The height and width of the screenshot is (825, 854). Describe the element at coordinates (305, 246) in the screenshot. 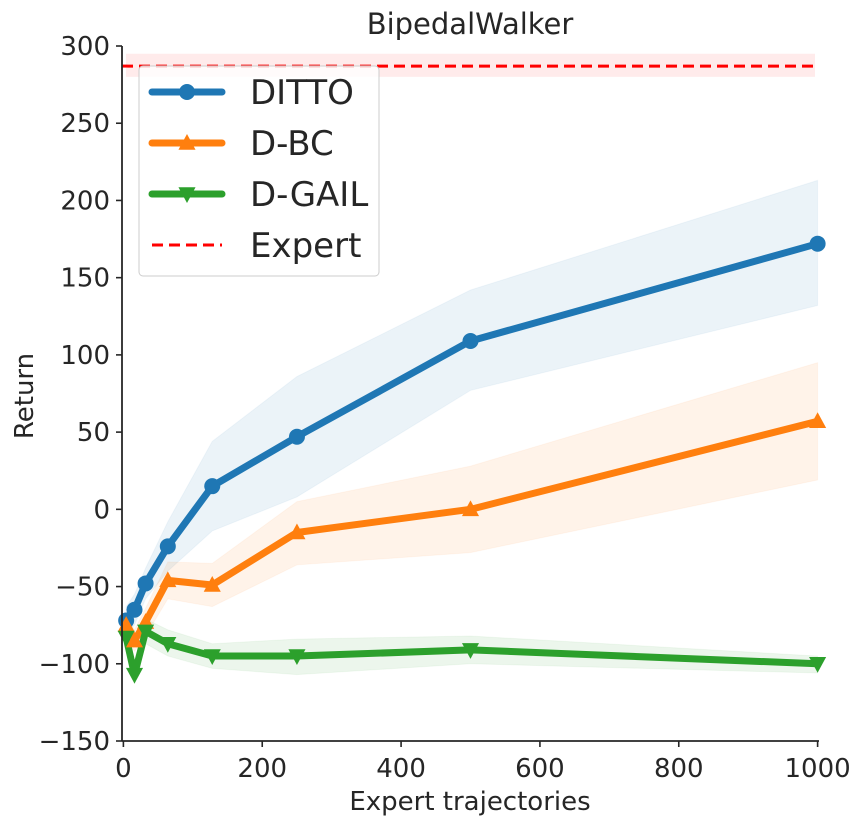

I see `legend-label-expert: Expert` at that location.